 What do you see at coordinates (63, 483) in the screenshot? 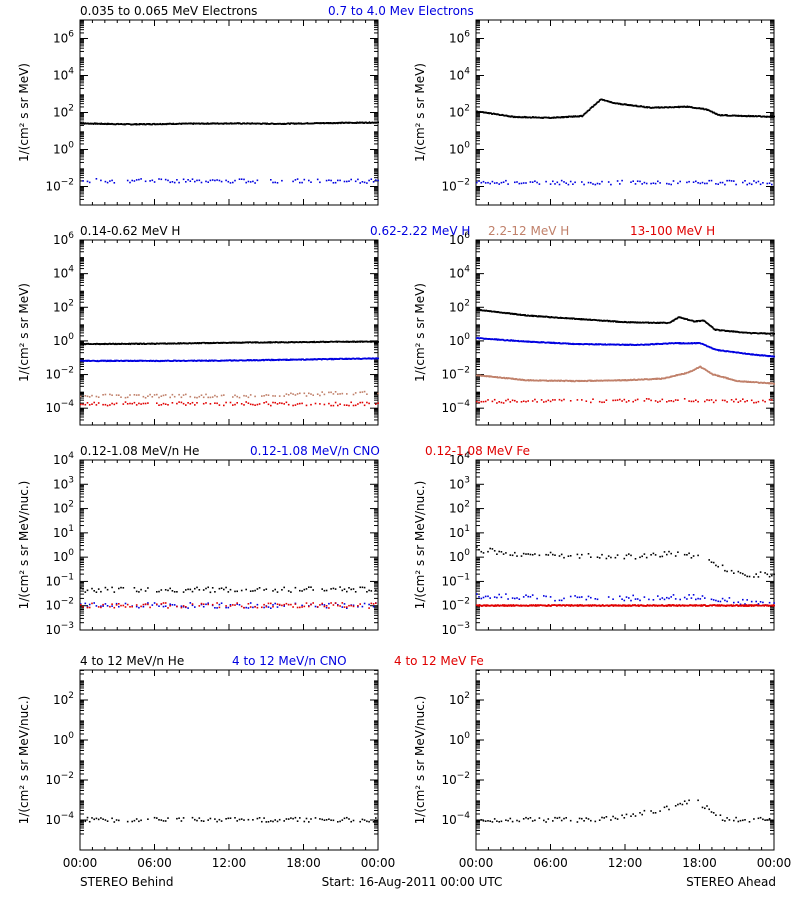
I see `y-tick-label: 10³` at bounding box center [63, 483].